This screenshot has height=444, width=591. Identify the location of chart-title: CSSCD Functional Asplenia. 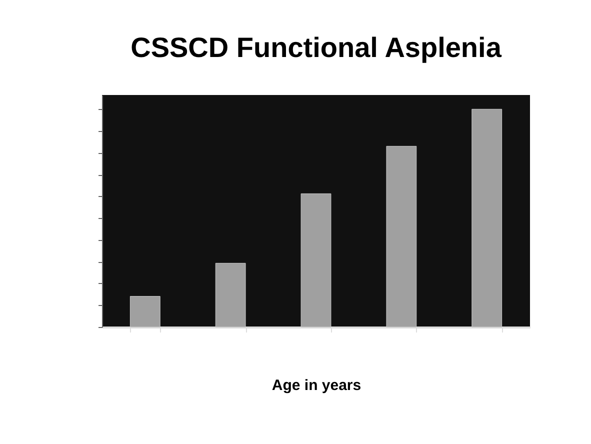
(316, 47).